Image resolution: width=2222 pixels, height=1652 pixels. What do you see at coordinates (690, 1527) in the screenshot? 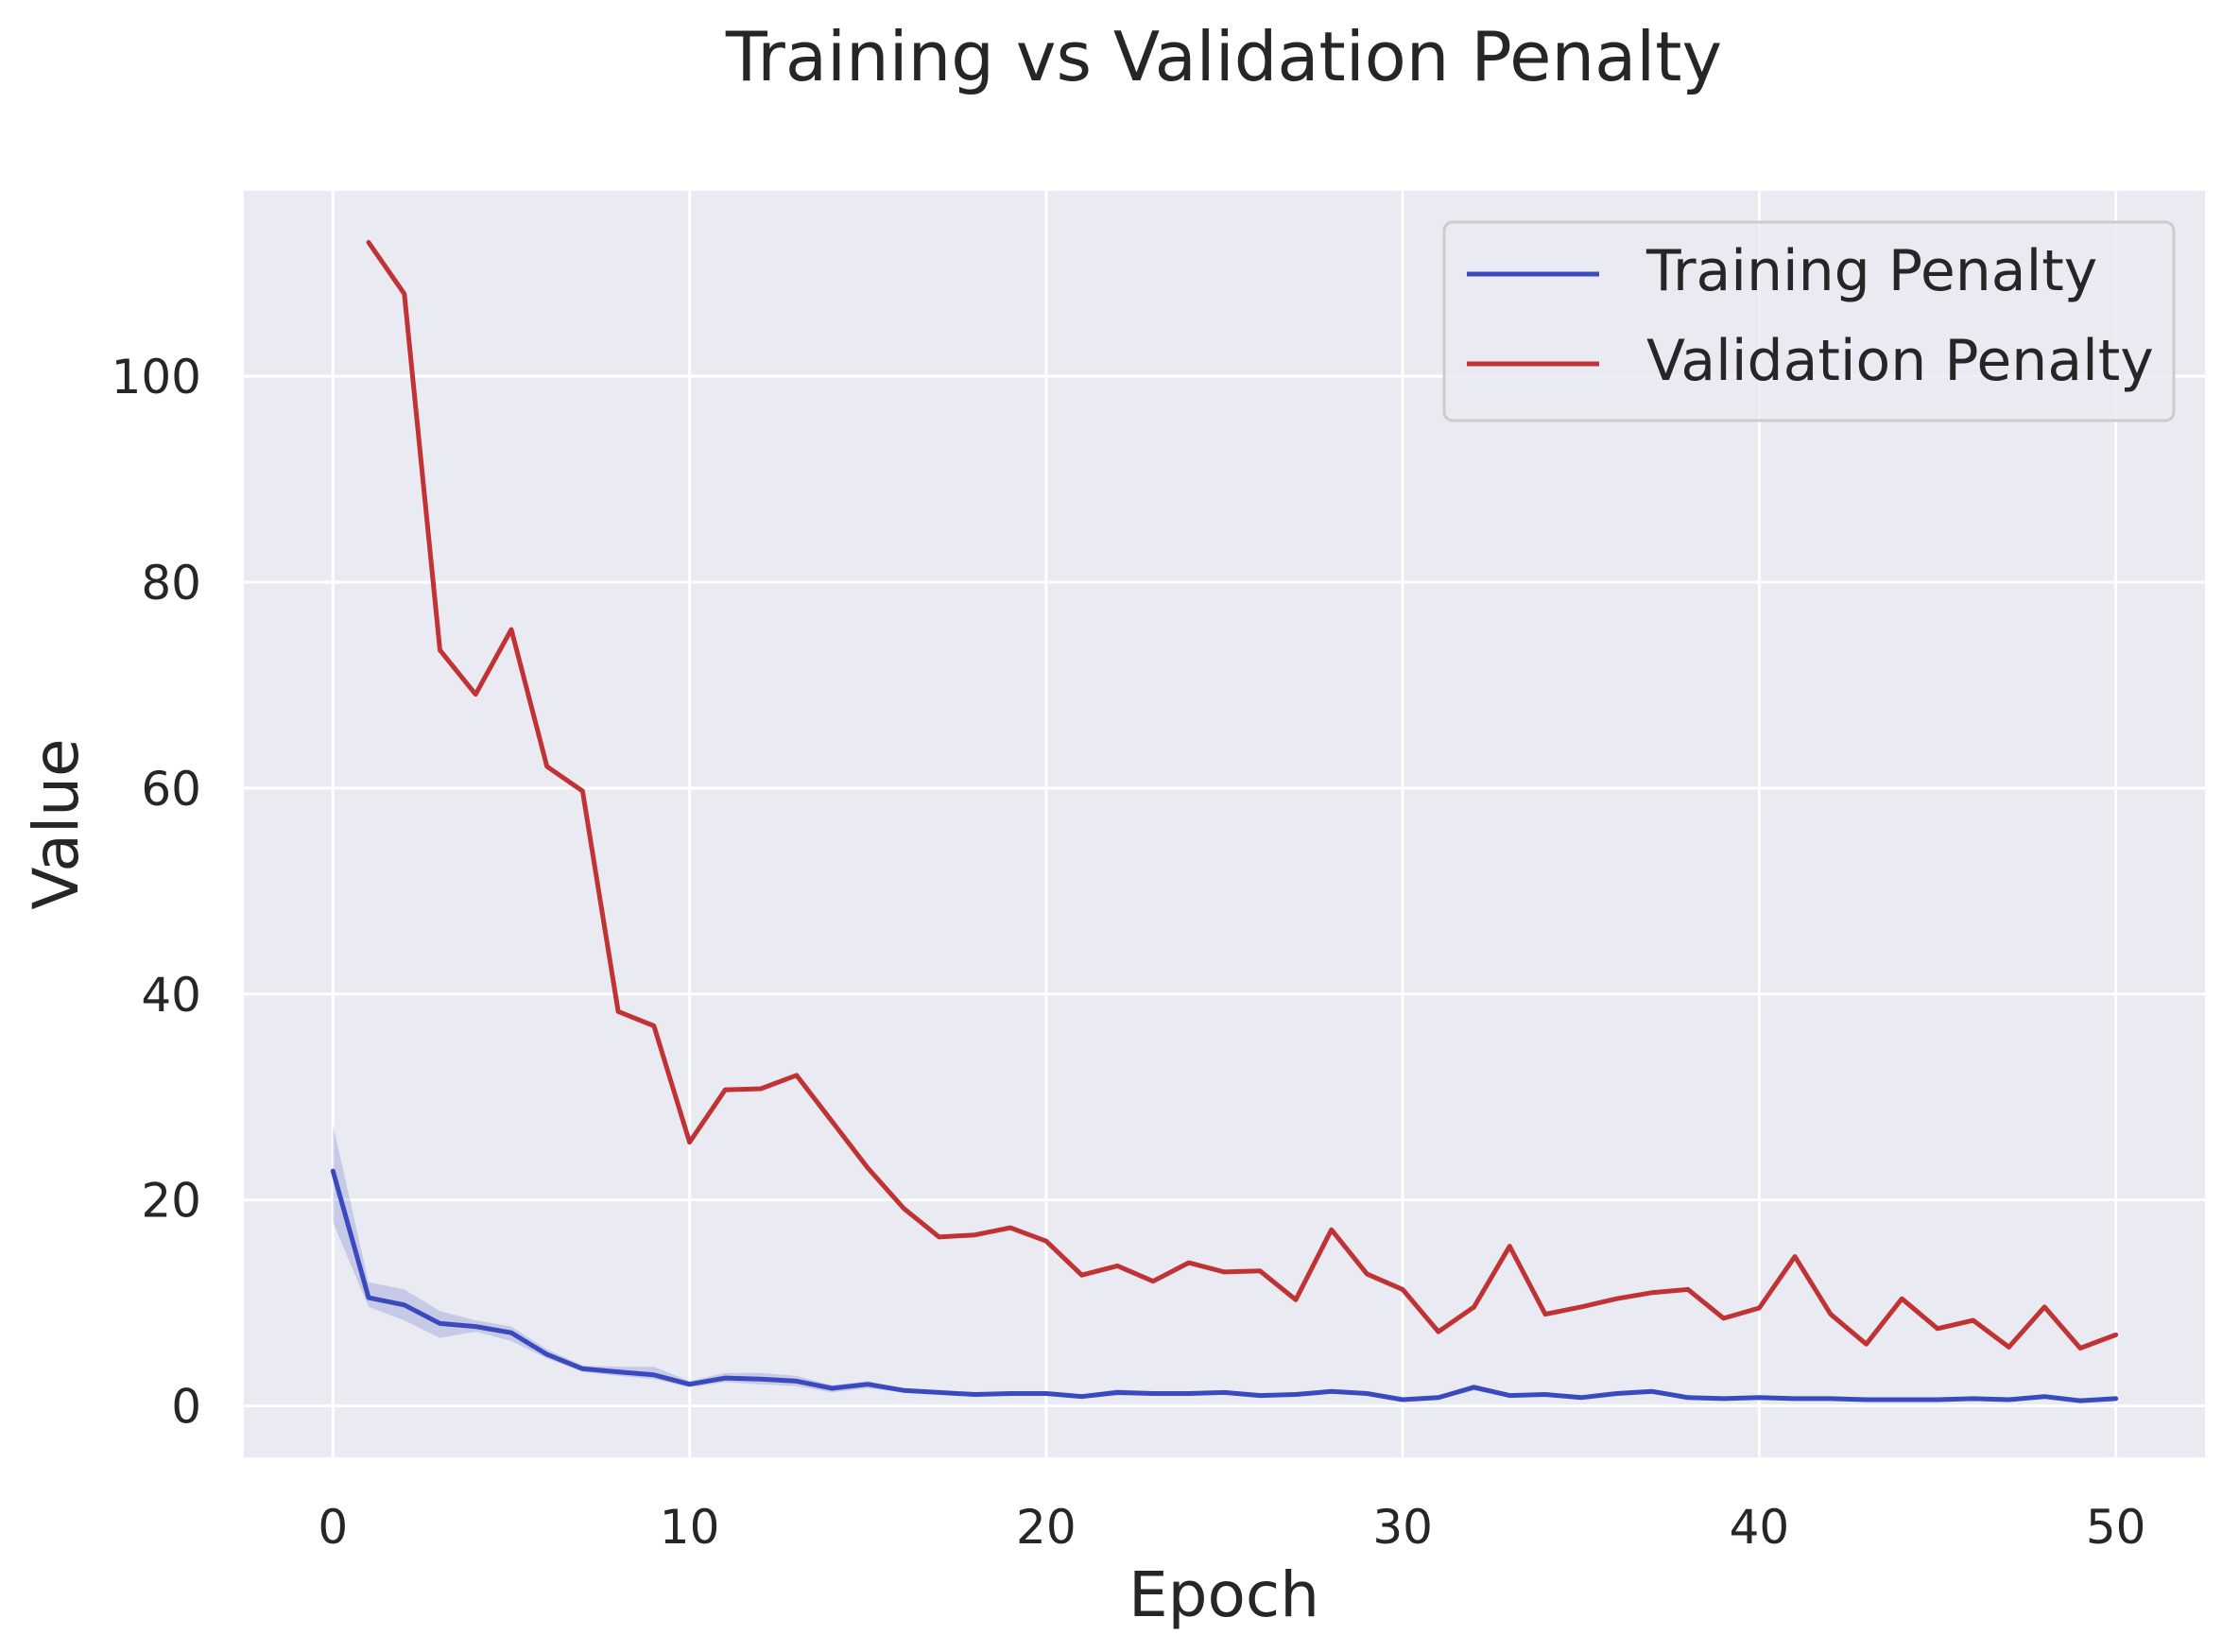
I see `x-tick-label: 10` at bounding box center [690, 1527].